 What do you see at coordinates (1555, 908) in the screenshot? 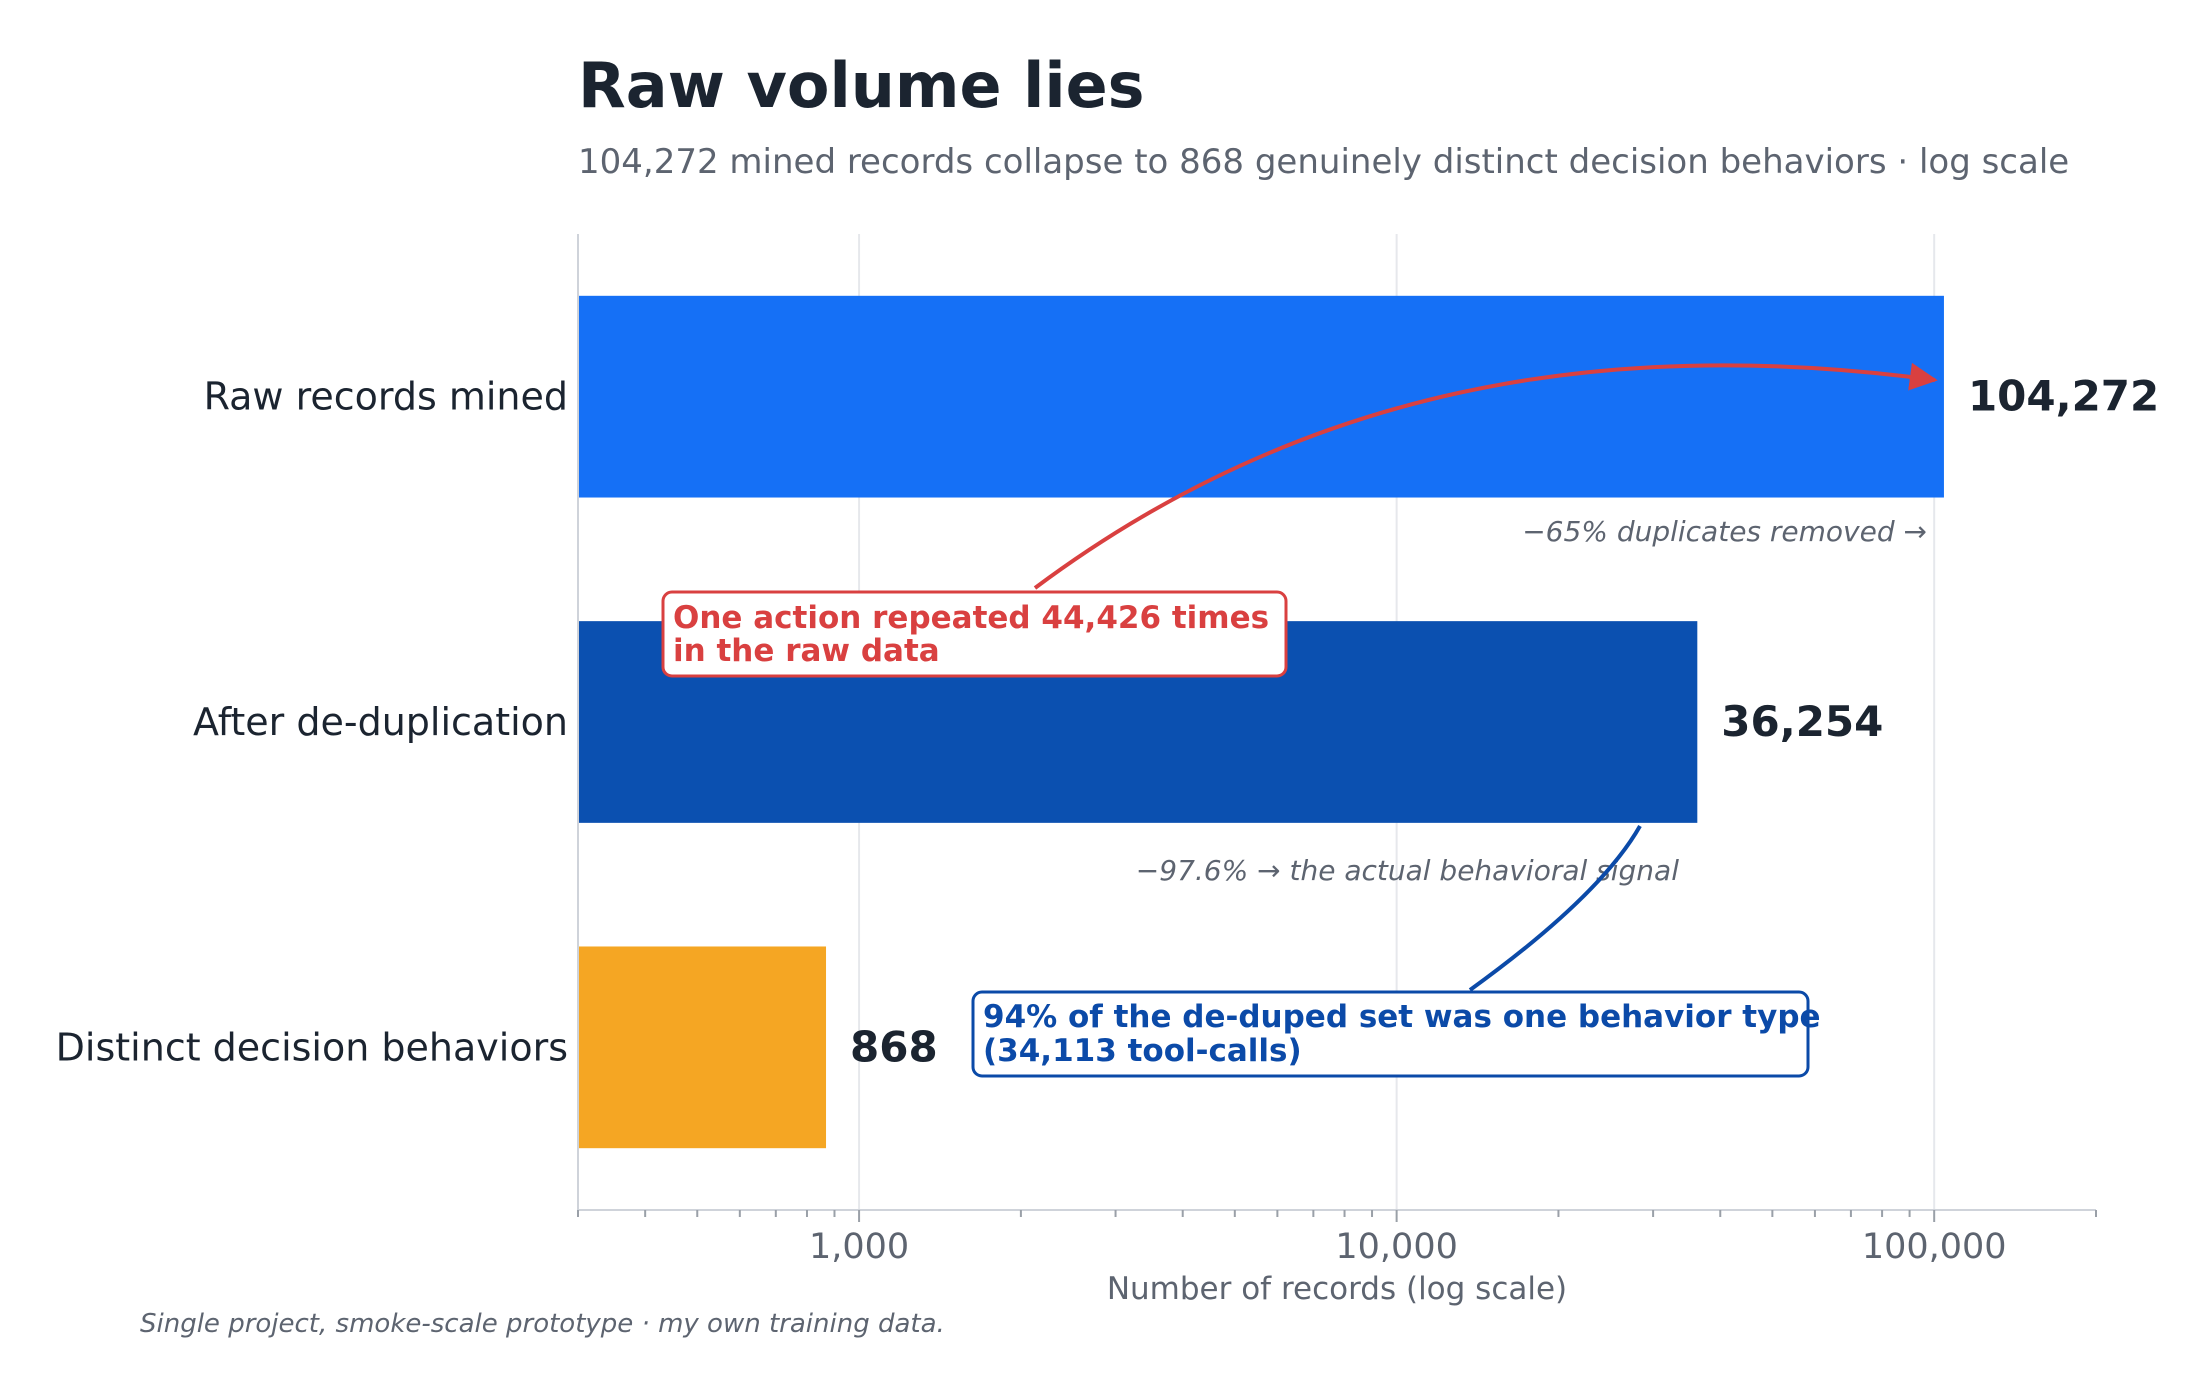
I see `annotation-connector-blue` at bounding box center [1555, 908].